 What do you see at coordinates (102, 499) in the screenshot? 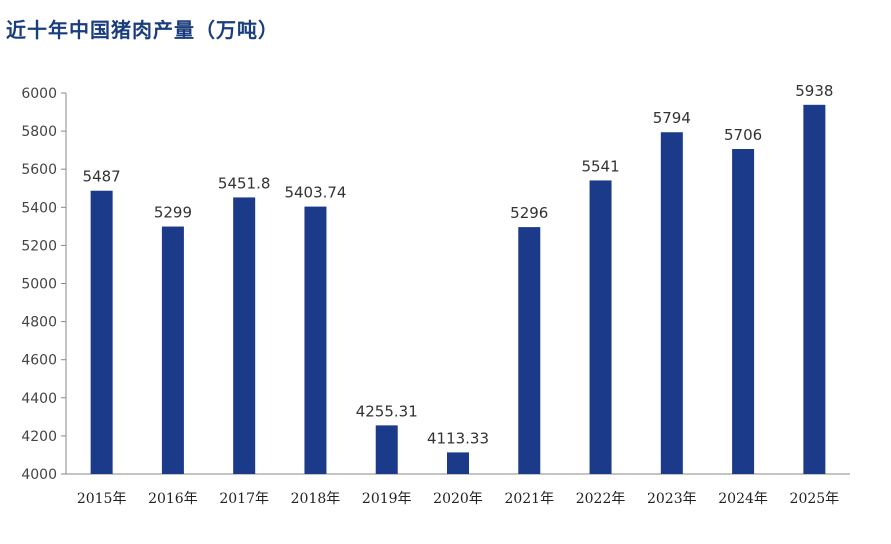
I see `x-tick-label: 2015年` at bounding box center [102, 499].